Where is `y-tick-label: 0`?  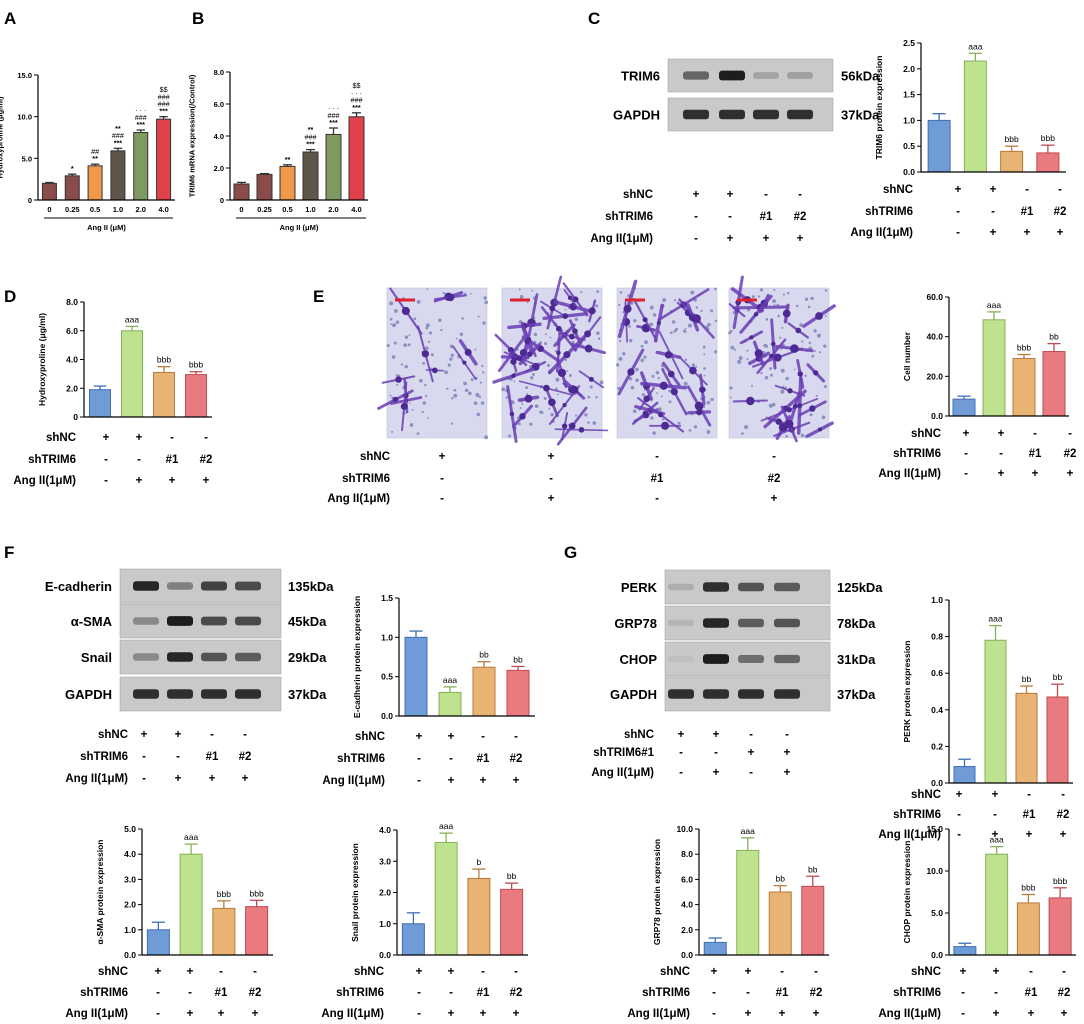 y-tick-label: 0 is located at coordinates (30, 200).